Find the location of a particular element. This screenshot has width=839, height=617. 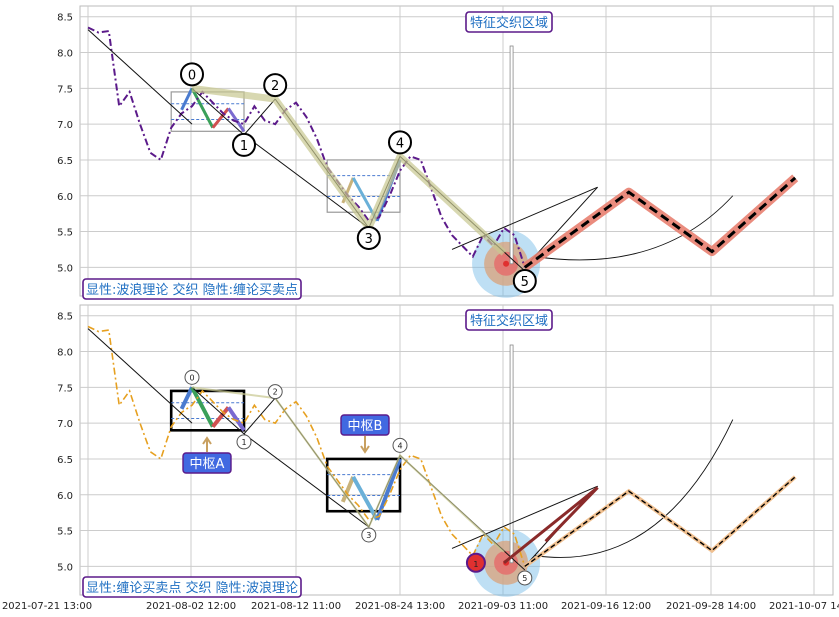

pivot-a-label: 中枢A is located at coordinates (207, 464).